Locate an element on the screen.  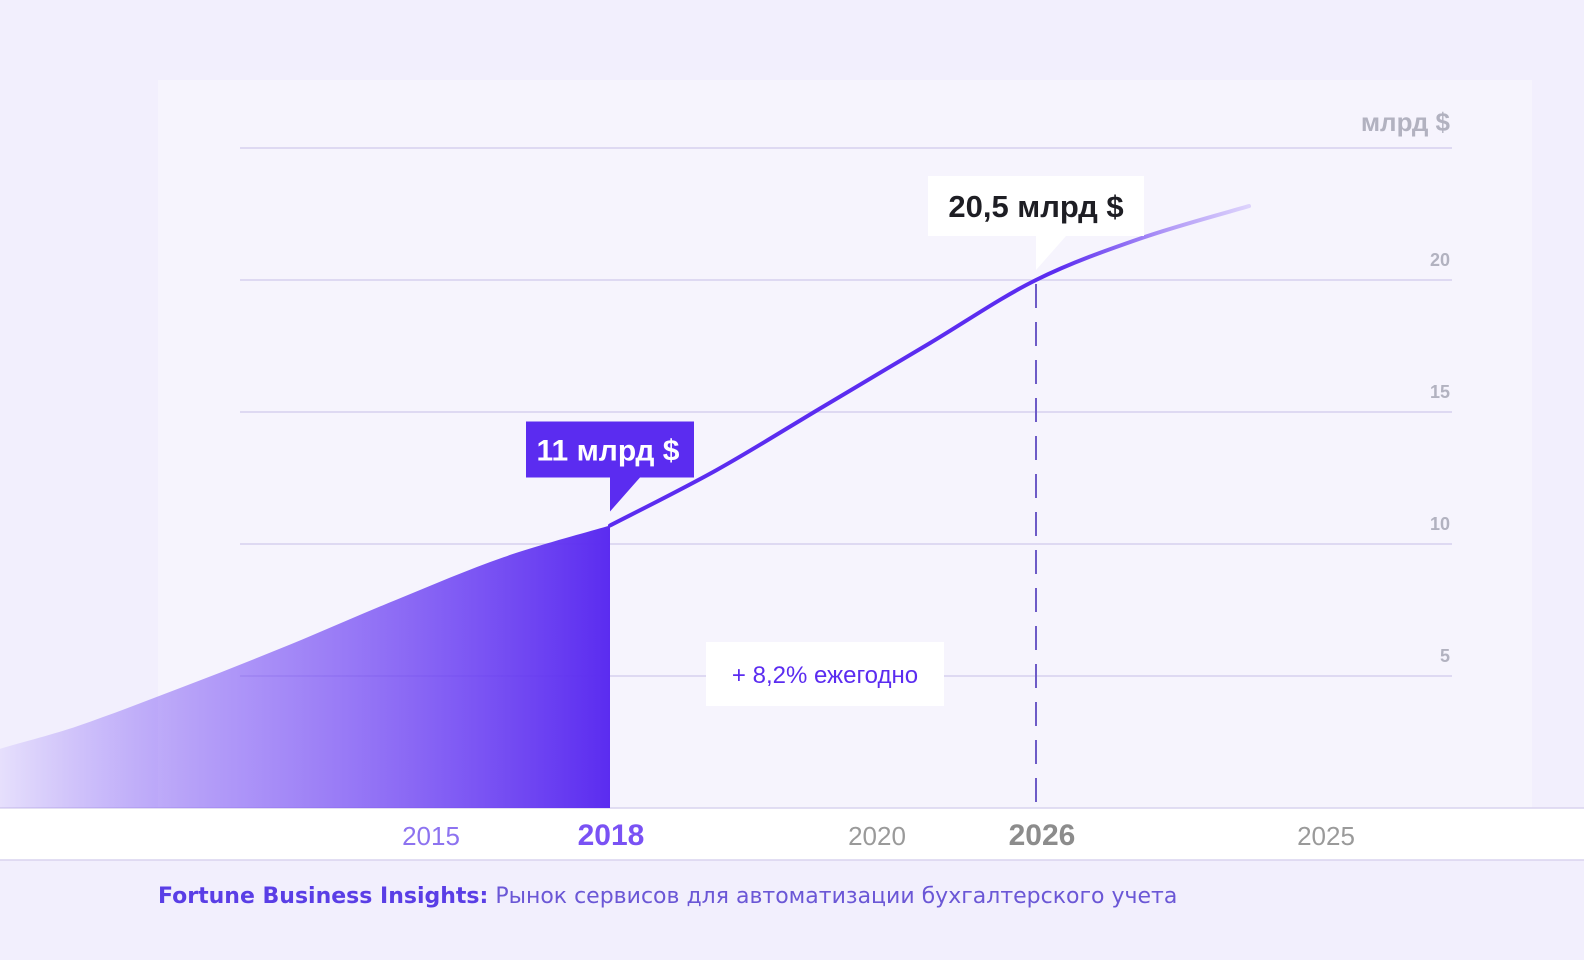
y-tick-label: 10 is located at coordinates (1440, 524).